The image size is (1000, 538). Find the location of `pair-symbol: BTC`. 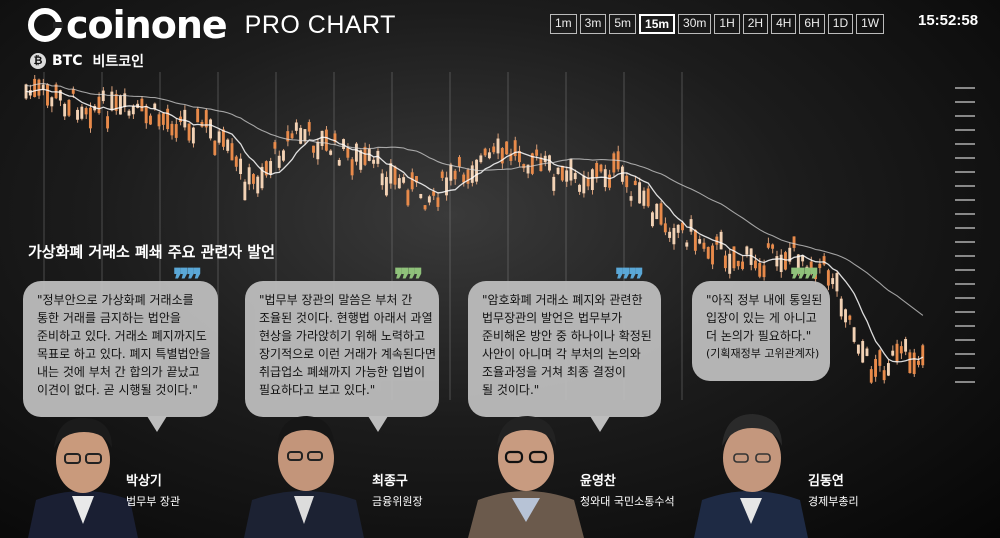

pair-symbol: BTC is located at coordinates (67, 61).